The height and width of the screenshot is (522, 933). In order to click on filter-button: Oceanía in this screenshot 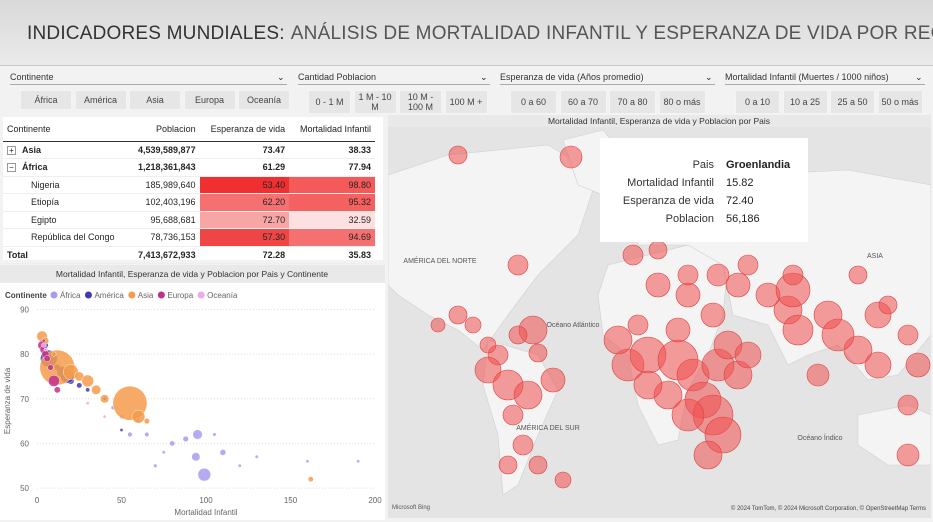, I will do `click(264, 100)`.